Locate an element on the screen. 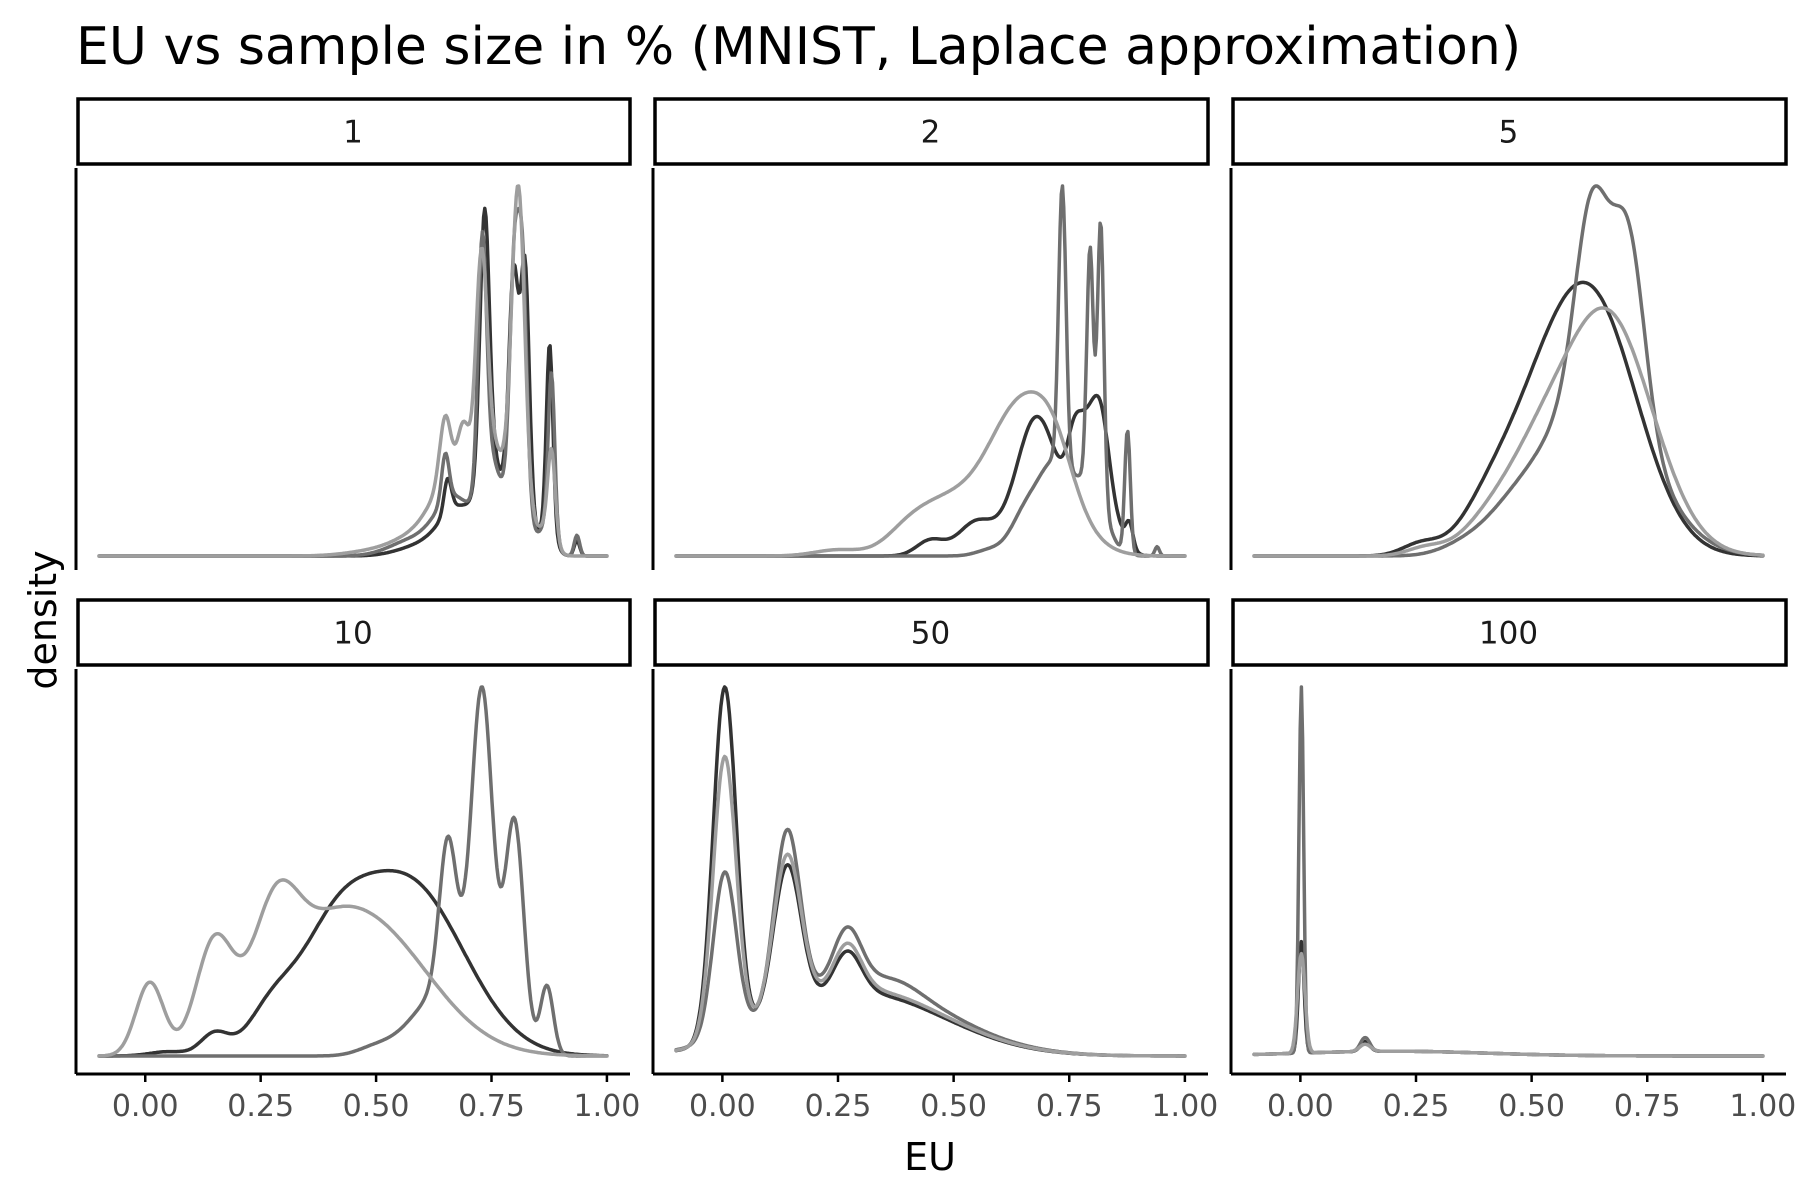 This screenshot has height=1200, width=1800. facet-panel: 5 is located at coordinates (1508, 333).